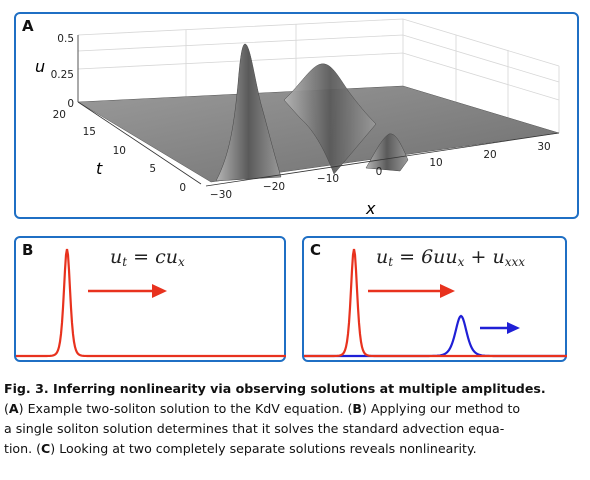 This screenshot has height=480, width=590. Describe the element at coordinates (152, 169) in the screenshot. I see `t-tick-label: 5` at that location.